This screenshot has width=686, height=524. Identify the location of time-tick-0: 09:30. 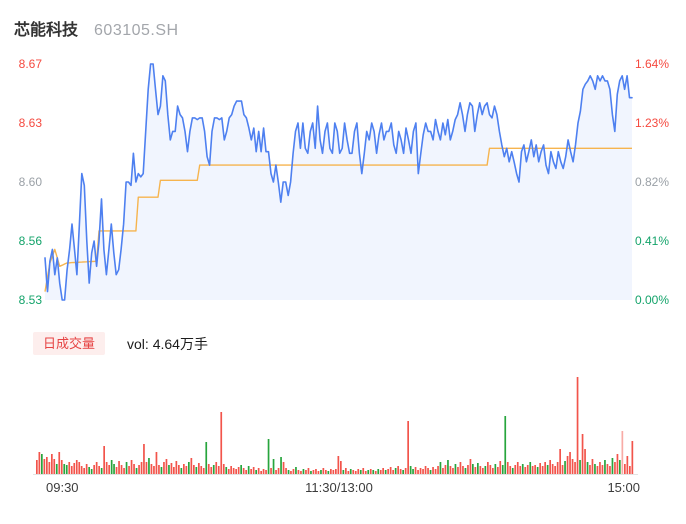
(62, 487).